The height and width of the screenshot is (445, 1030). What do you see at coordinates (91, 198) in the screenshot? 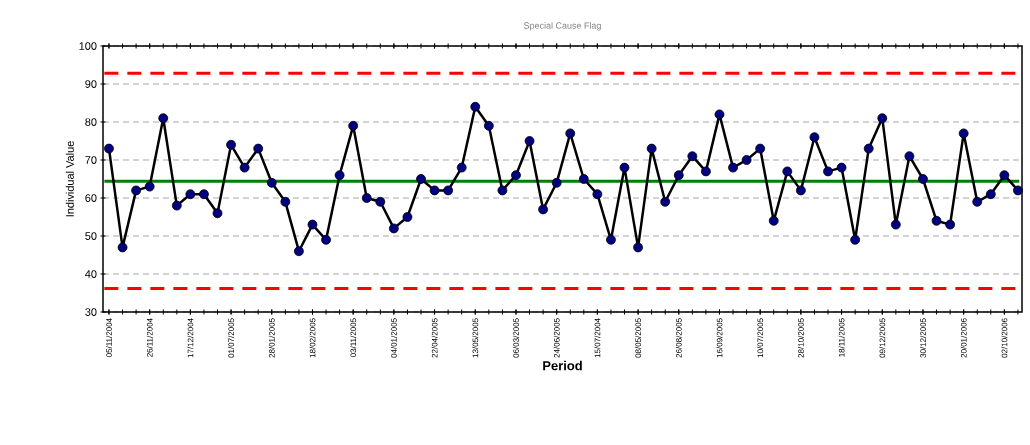
I see `y-tick-label: 60` at bounding box center [91, 198].